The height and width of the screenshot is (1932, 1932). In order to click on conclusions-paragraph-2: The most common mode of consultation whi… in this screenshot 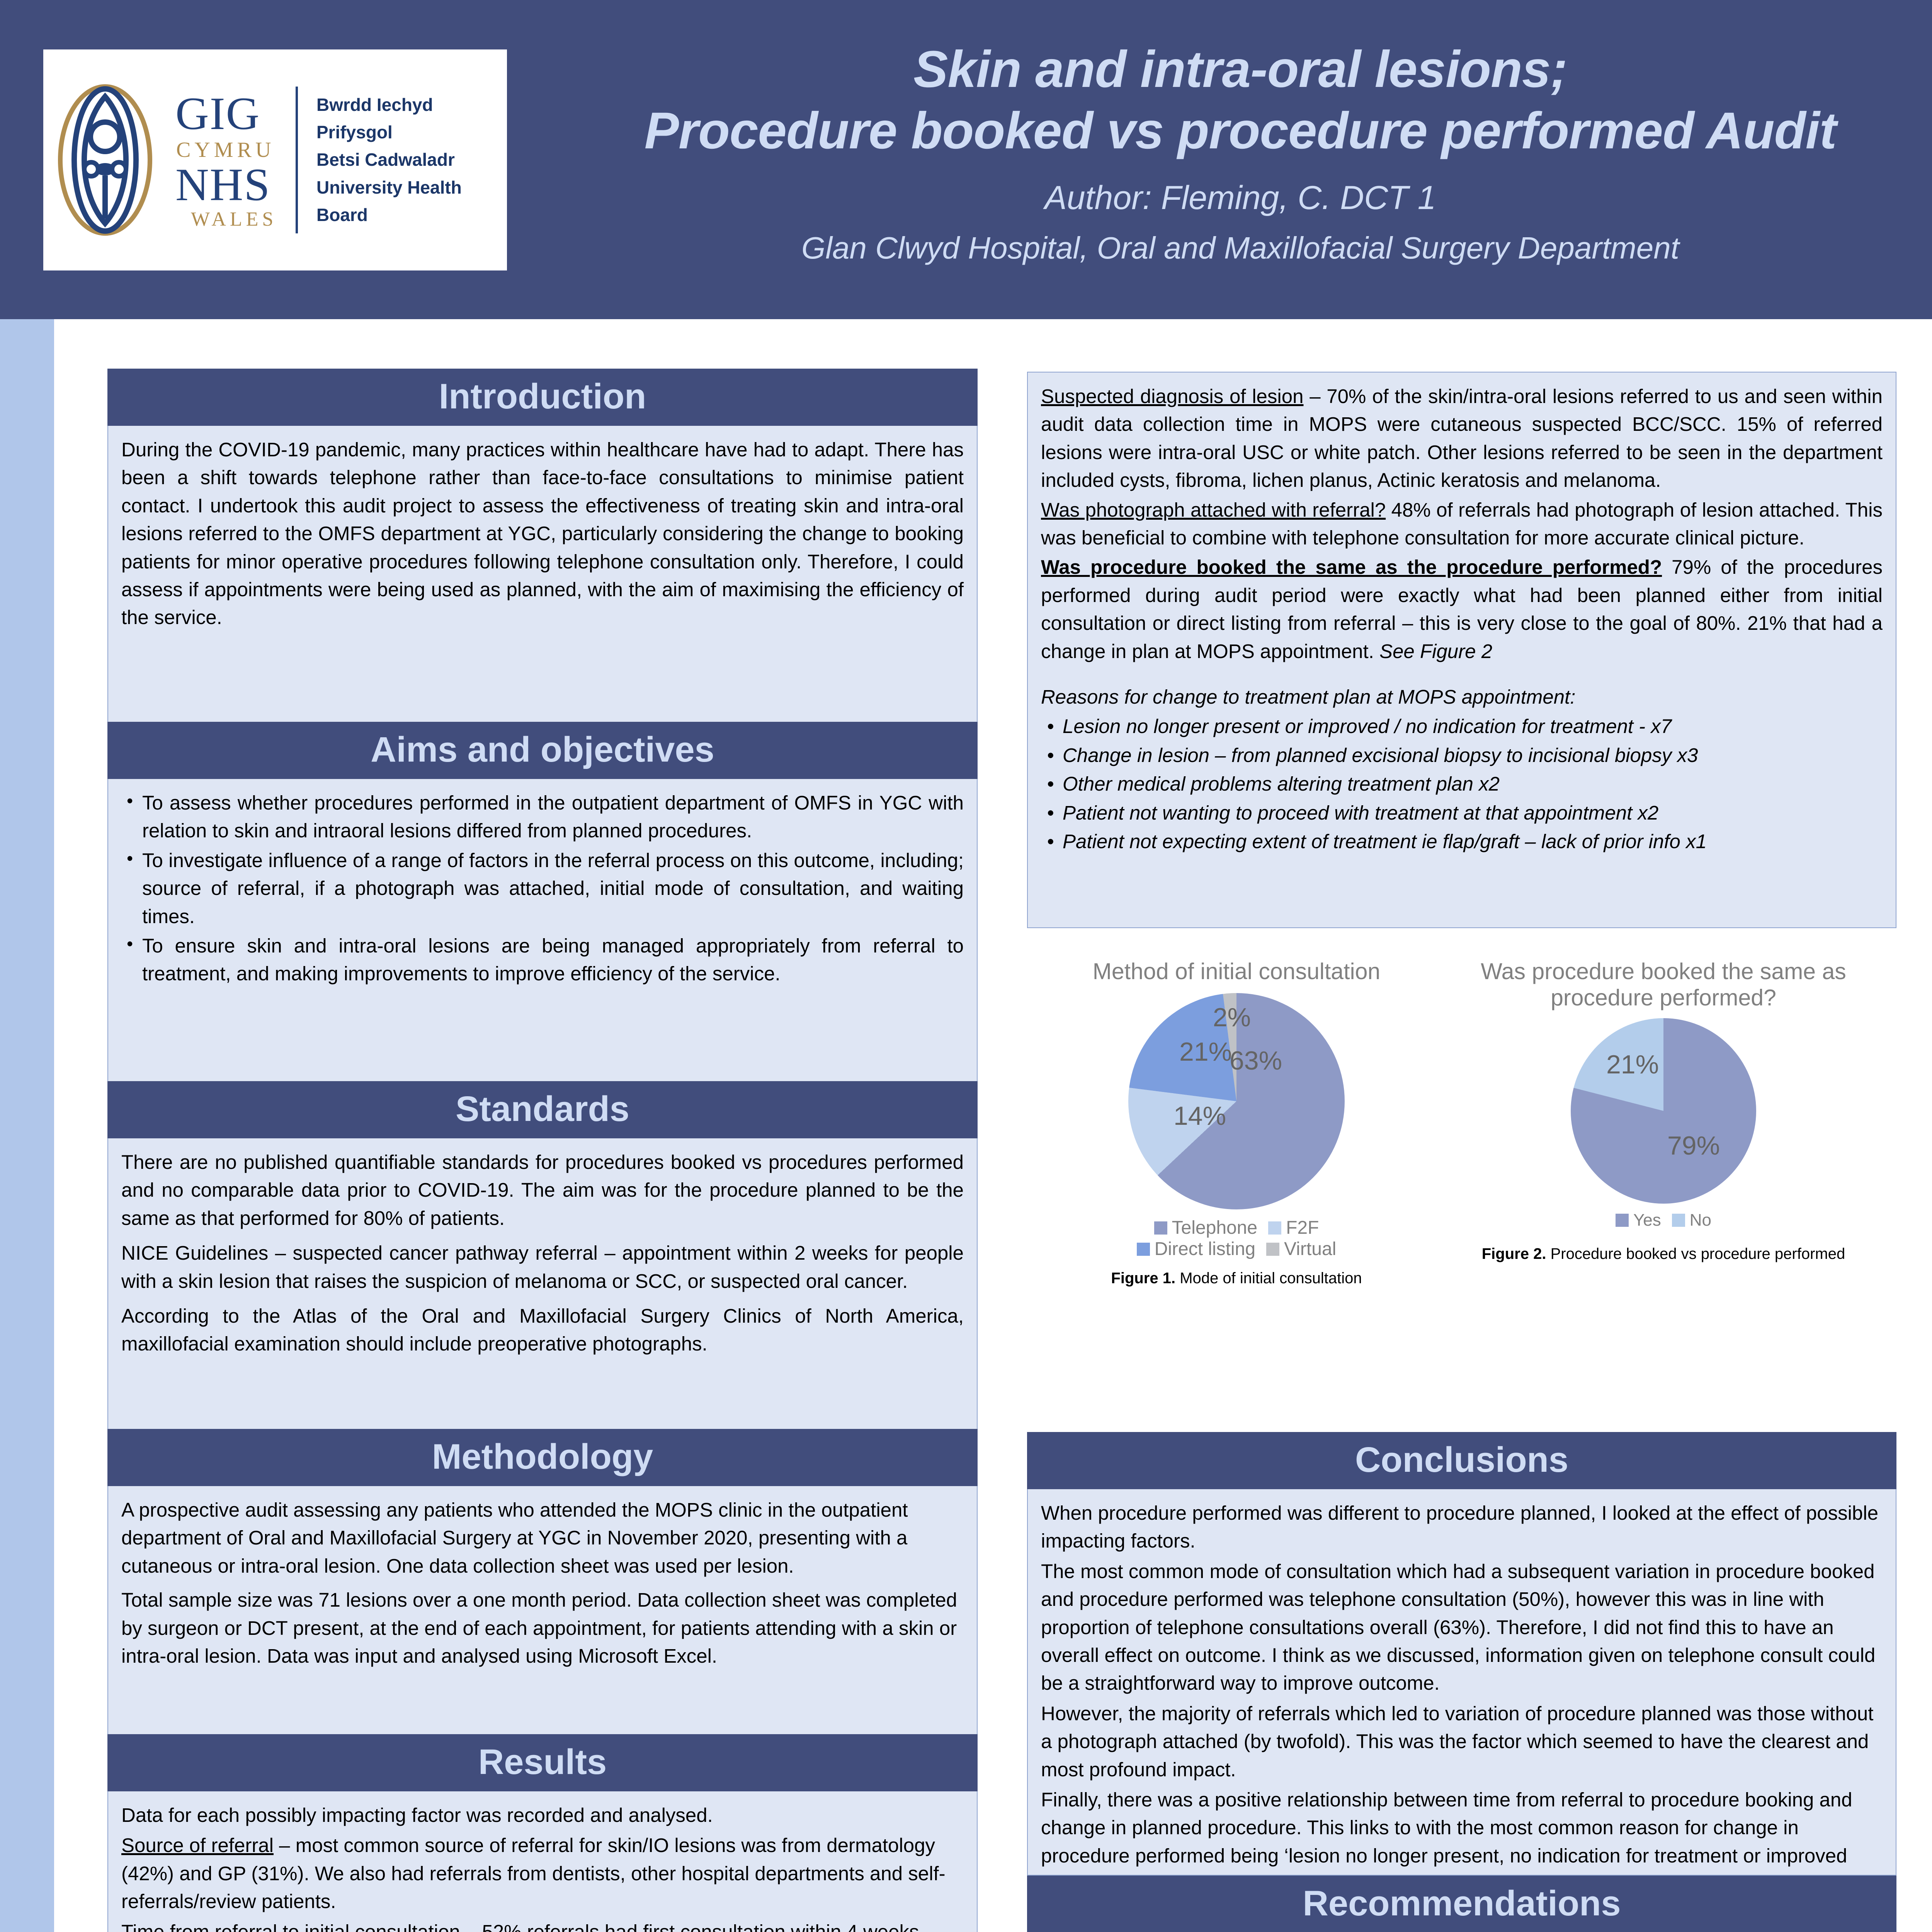, I will do `click(1459, 1627)`.